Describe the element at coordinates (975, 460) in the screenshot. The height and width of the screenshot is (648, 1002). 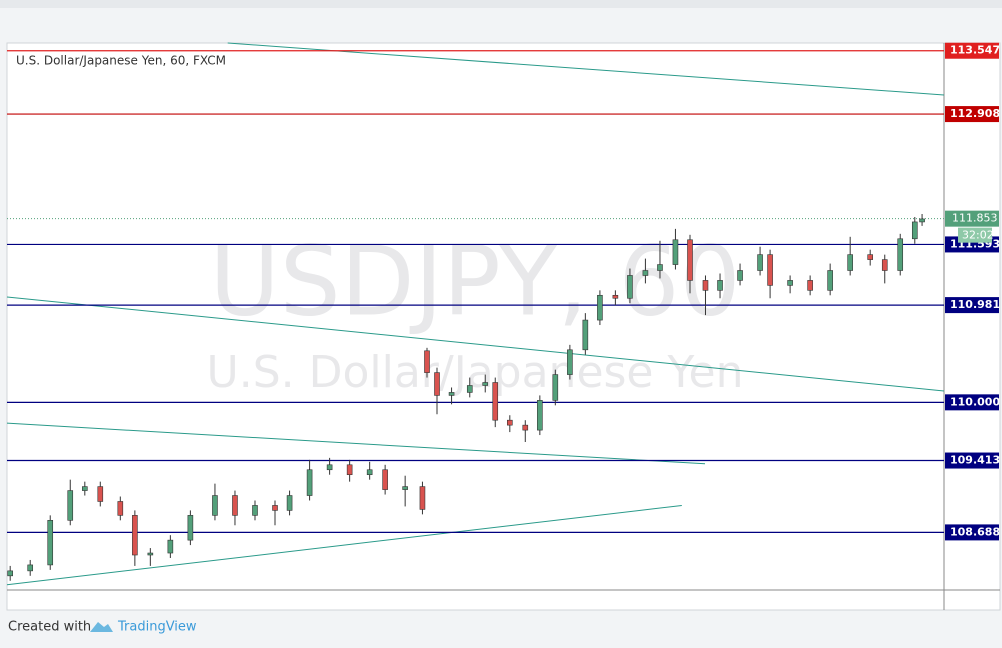
I see `level-label: 109.413` at that location.